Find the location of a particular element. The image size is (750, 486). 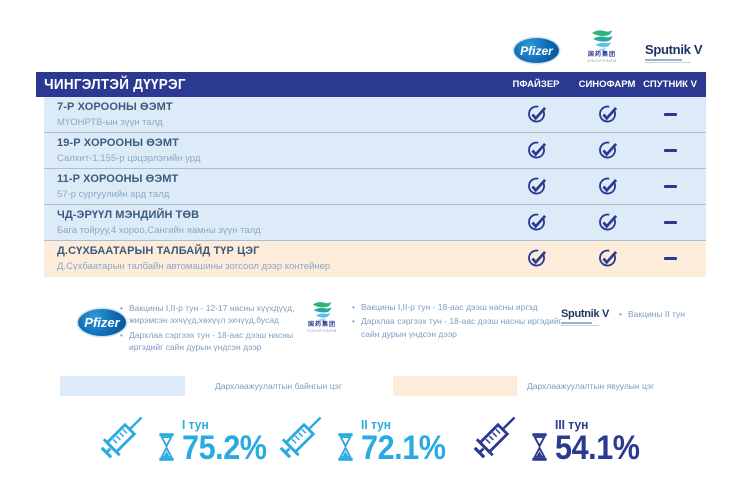

dose3-stat: III тун 54.1% is located at coordinates (558, 435).